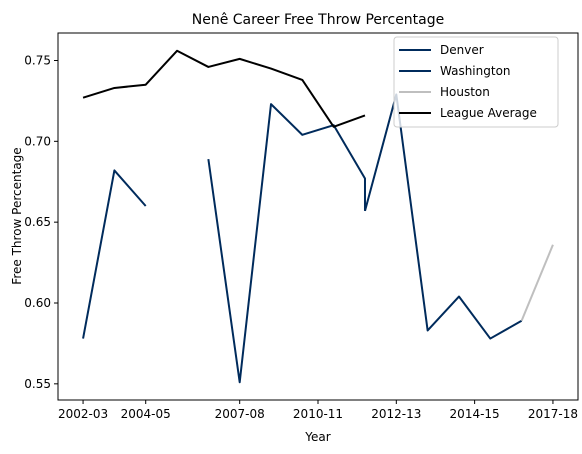 This screenshot has width=582, height=454. I want to click on x-tick-label: 2010-11, so click(318, 414).